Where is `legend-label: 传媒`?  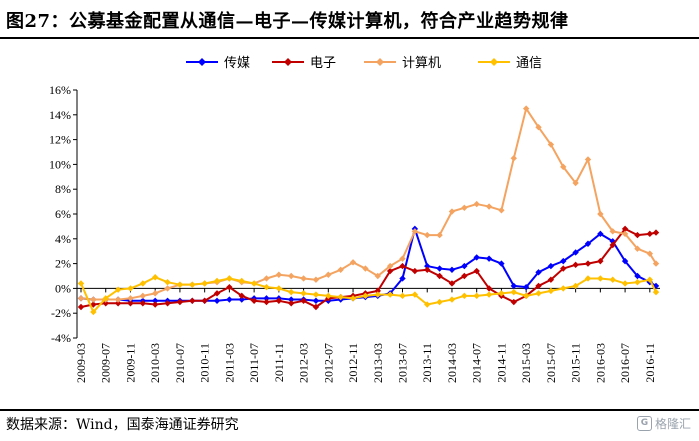
legend-label: 传媒 is located at coordinates (237, 63).